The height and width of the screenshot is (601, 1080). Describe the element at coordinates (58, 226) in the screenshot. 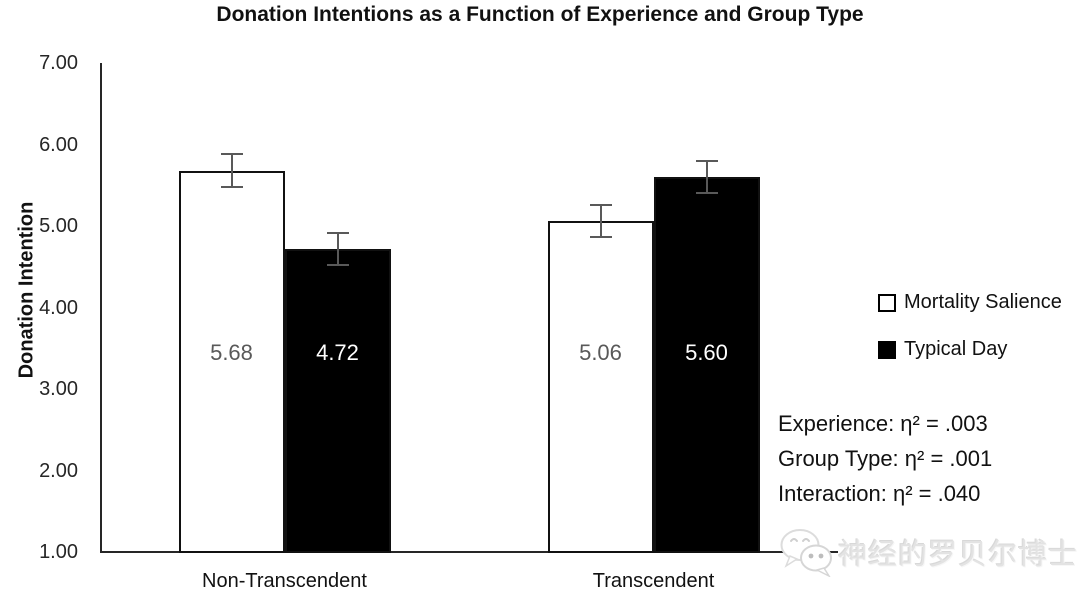

I see `y-tick-label: 5.00` at that location.